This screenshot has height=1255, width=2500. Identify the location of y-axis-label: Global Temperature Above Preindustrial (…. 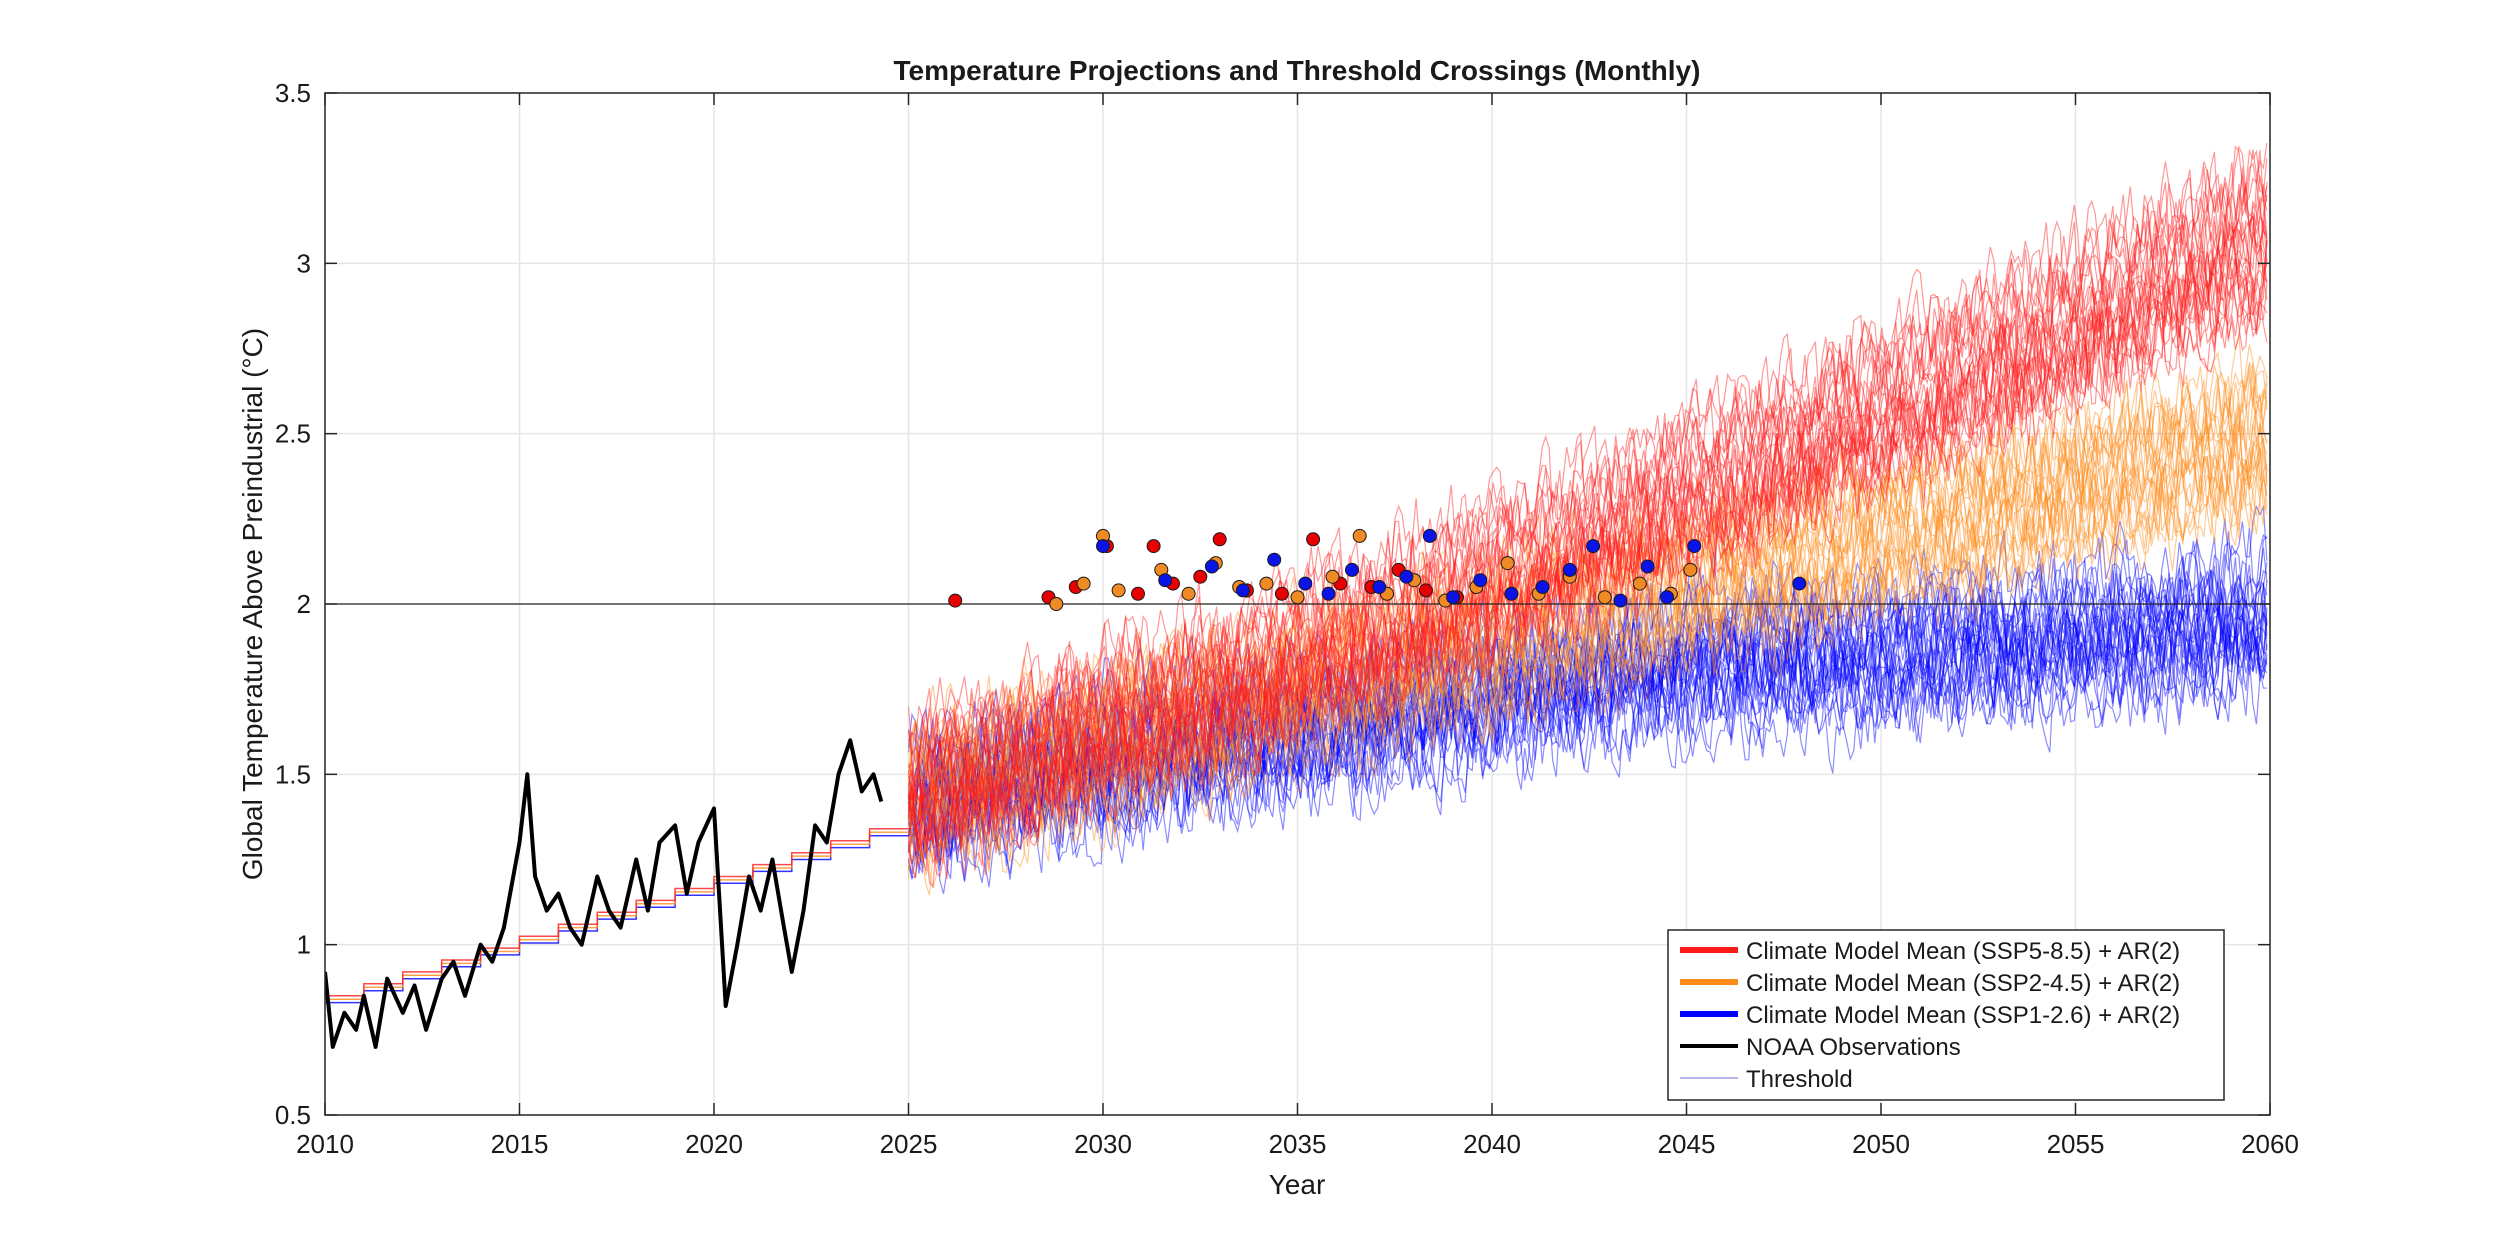
(252, 604).